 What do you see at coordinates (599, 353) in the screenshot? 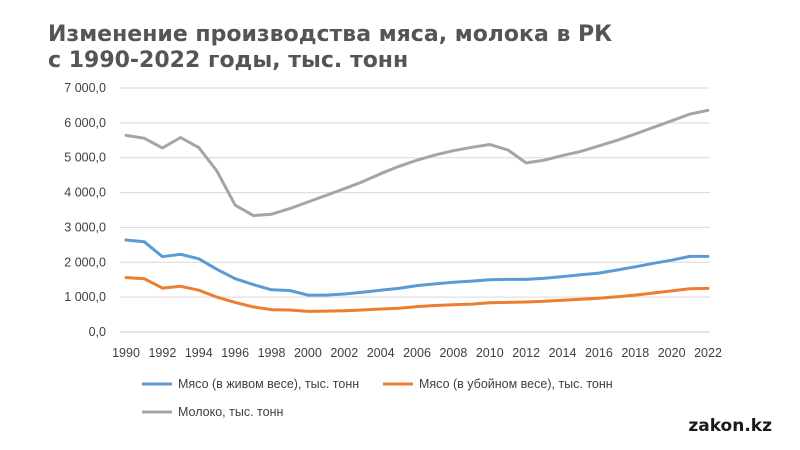
I see `x-tick-label: 2016` at bounding box center [599, 353].